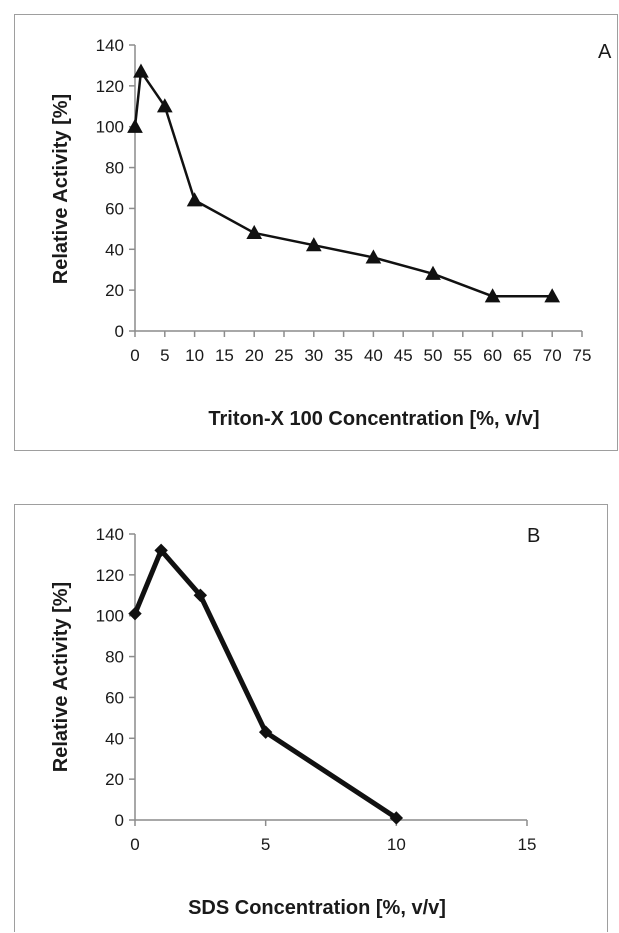 This screenshot has width=619, height=933. Describe the element at coordinates (462, 355) in the screenshot. I see `chart-a-x-tick-label: 55` at that location.